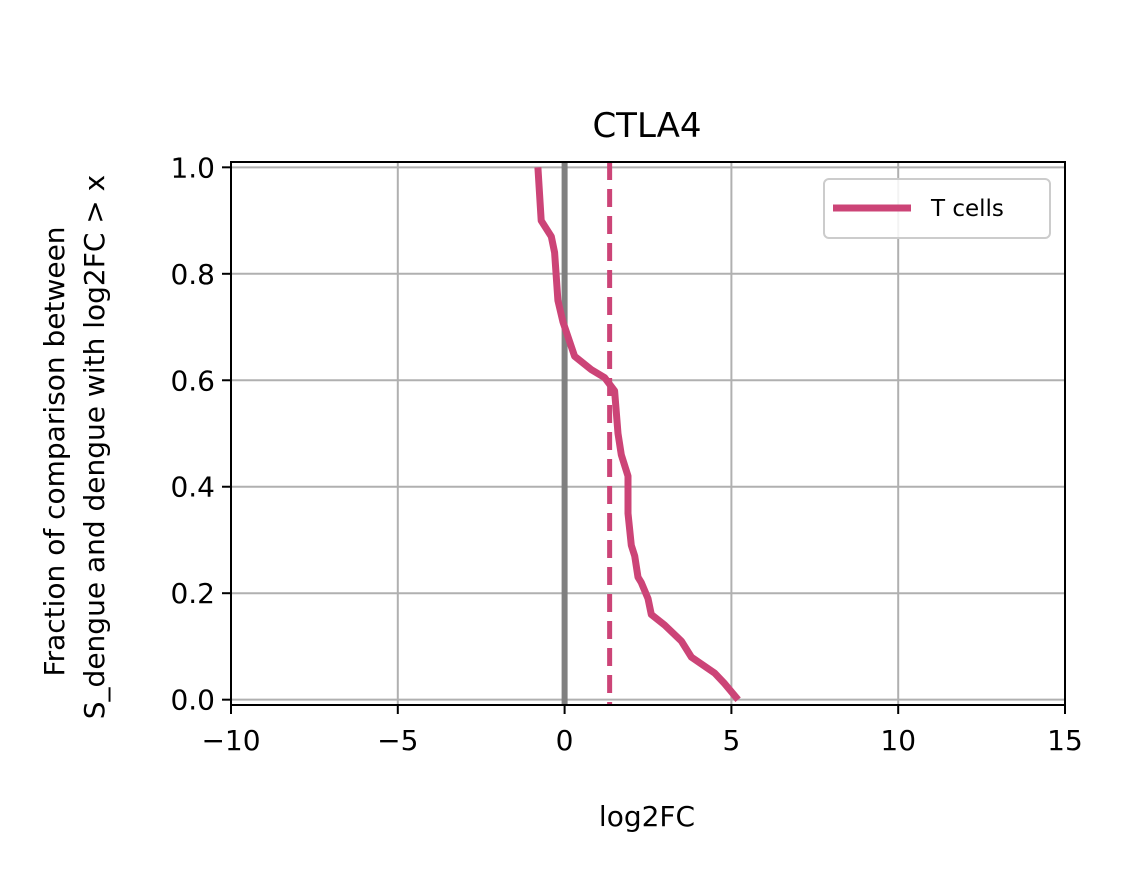 This screenshot has height=869, width=1122. What do you see at coordinates (192, 380) in the screenshot?
I see `y-tick-label: 0.6` at bounding box center [192, 380].